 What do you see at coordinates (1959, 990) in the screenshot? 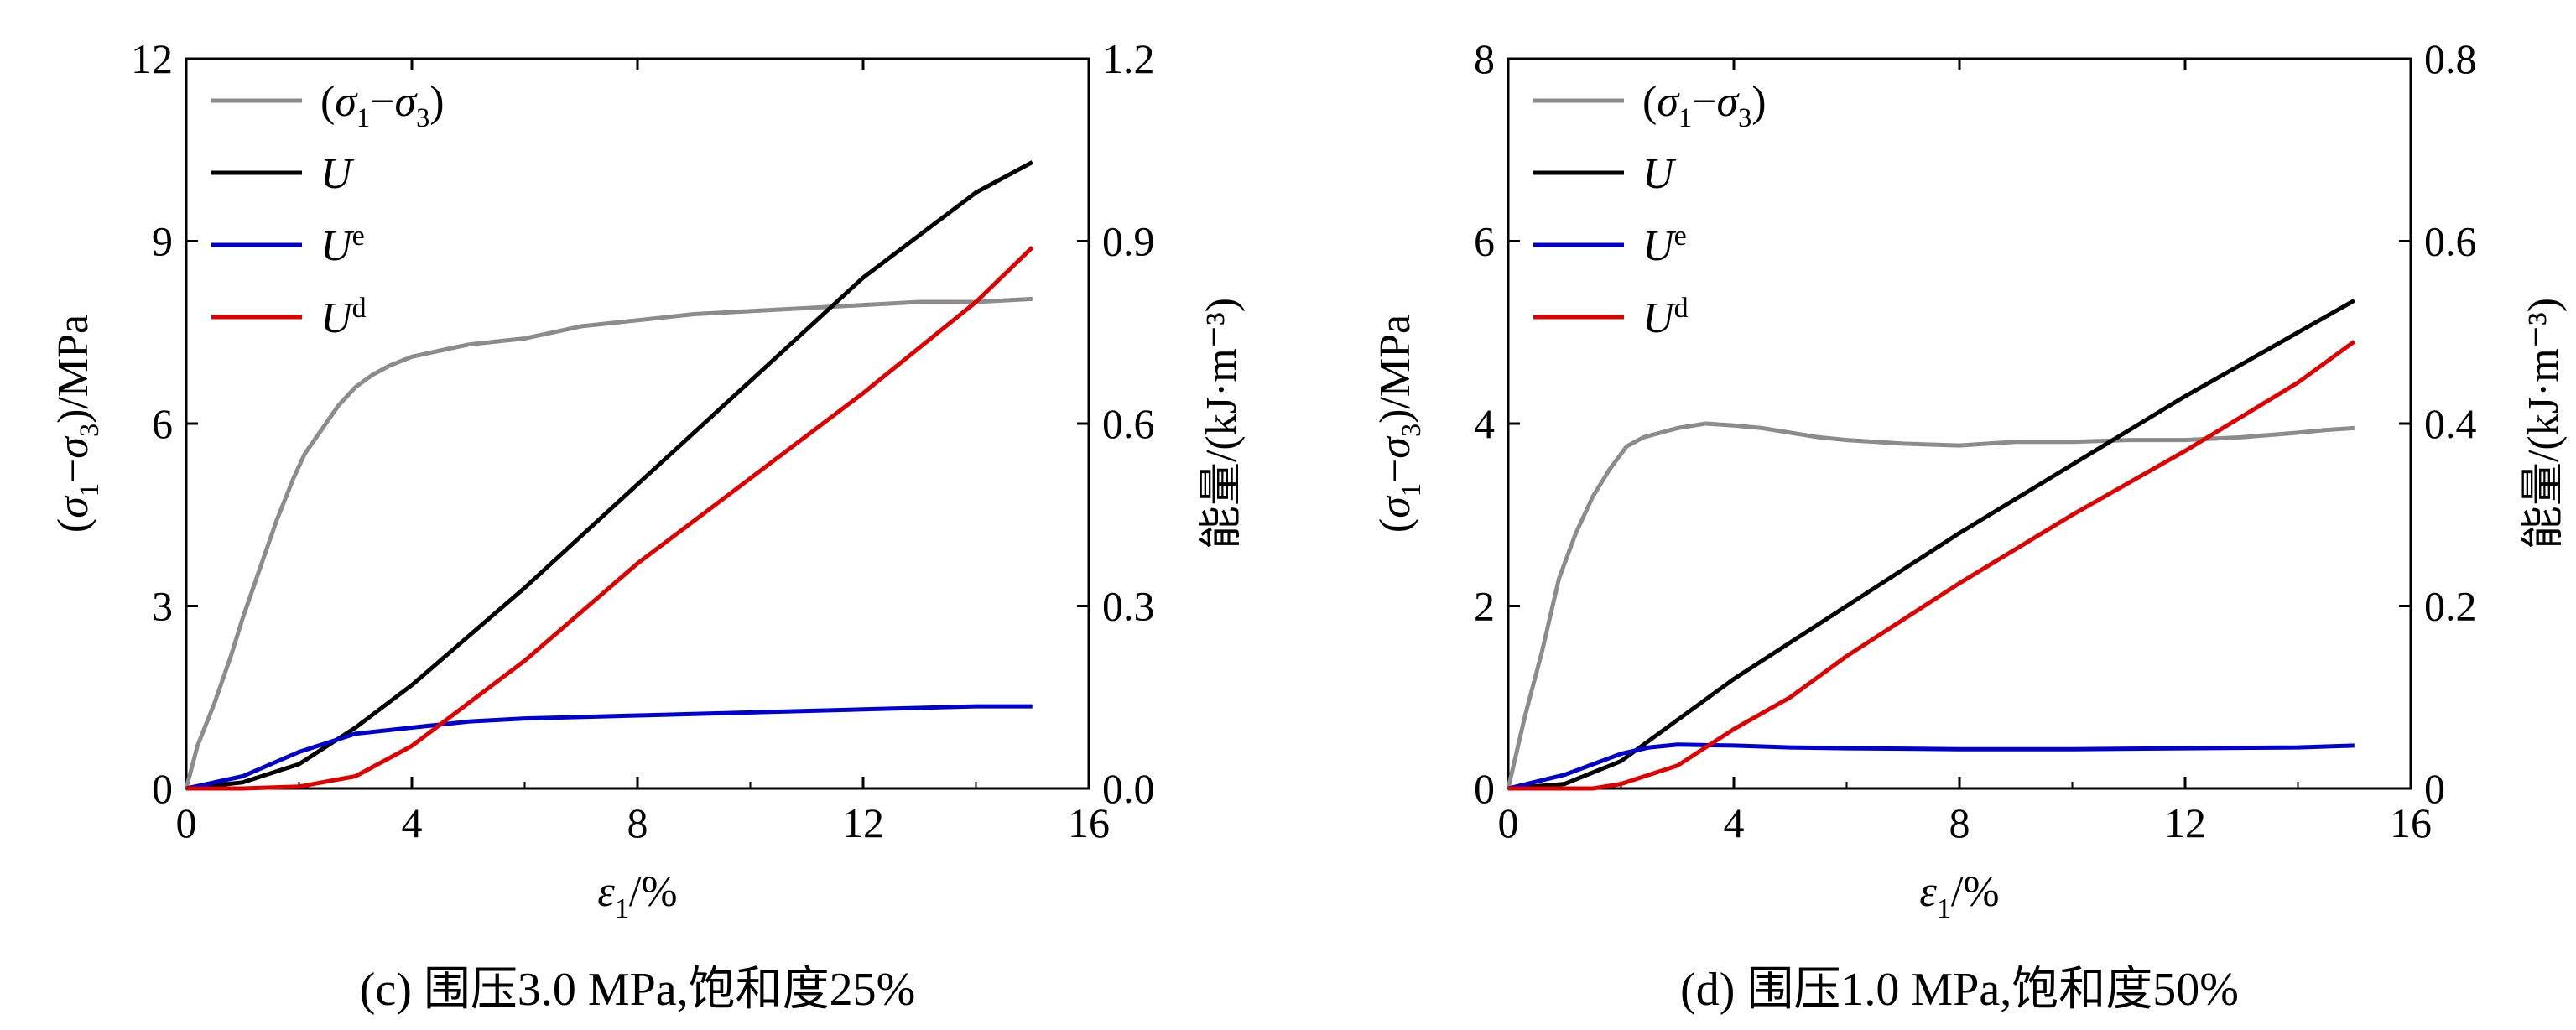
I see `panel-caption: (d) 围压1.0 MPa,饱和度50%` at bounding box center [1959, 990].